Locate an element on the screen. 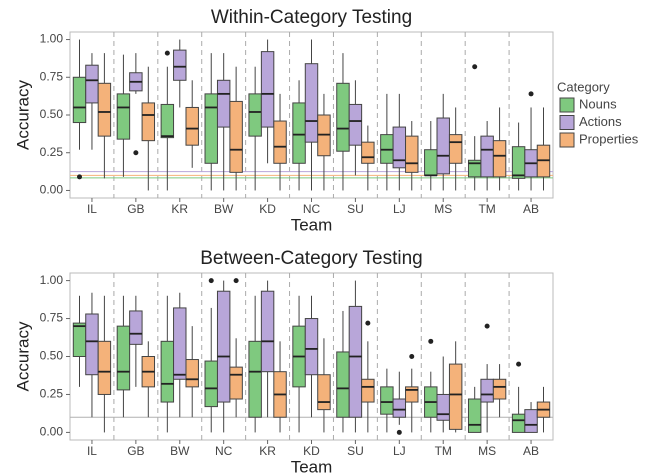  x-tick-label: TM is located at coordinates (486, 209).